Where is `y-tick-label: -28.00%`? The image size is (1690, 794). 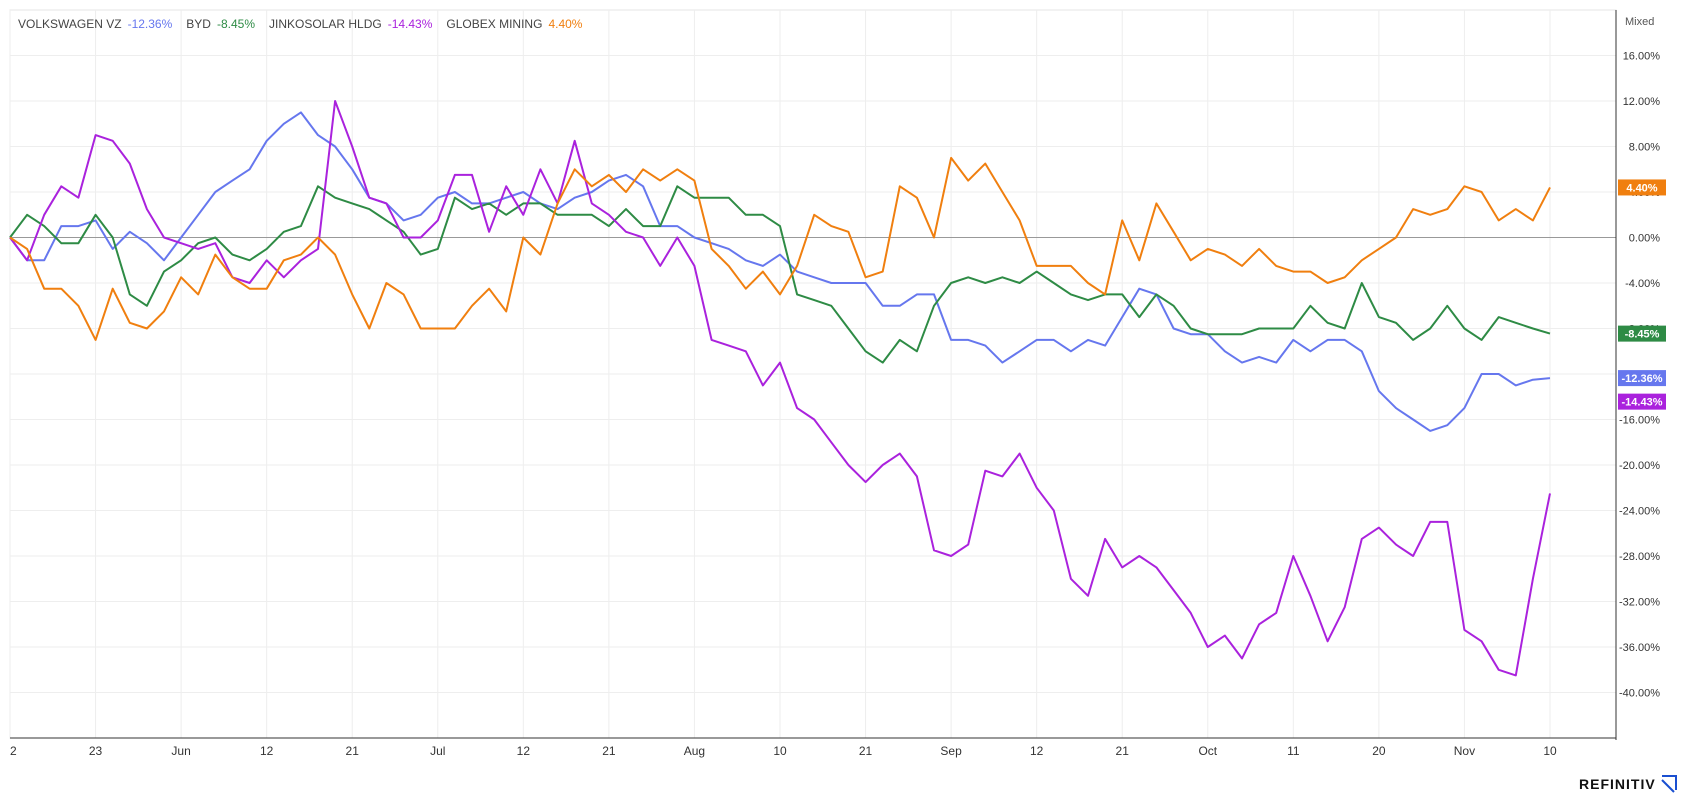
y-tick-label: -28.00% is located at coordinates (1639, 557).